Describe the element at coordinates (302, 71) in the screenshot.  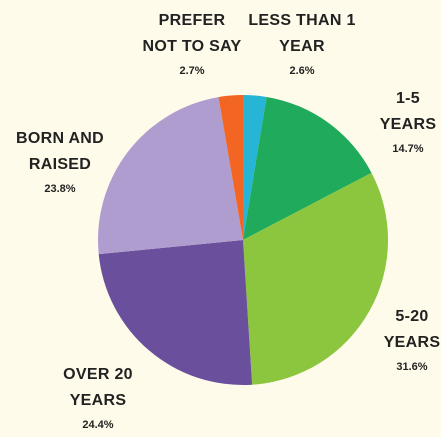
I see `value-label: 2.6%` at that location.